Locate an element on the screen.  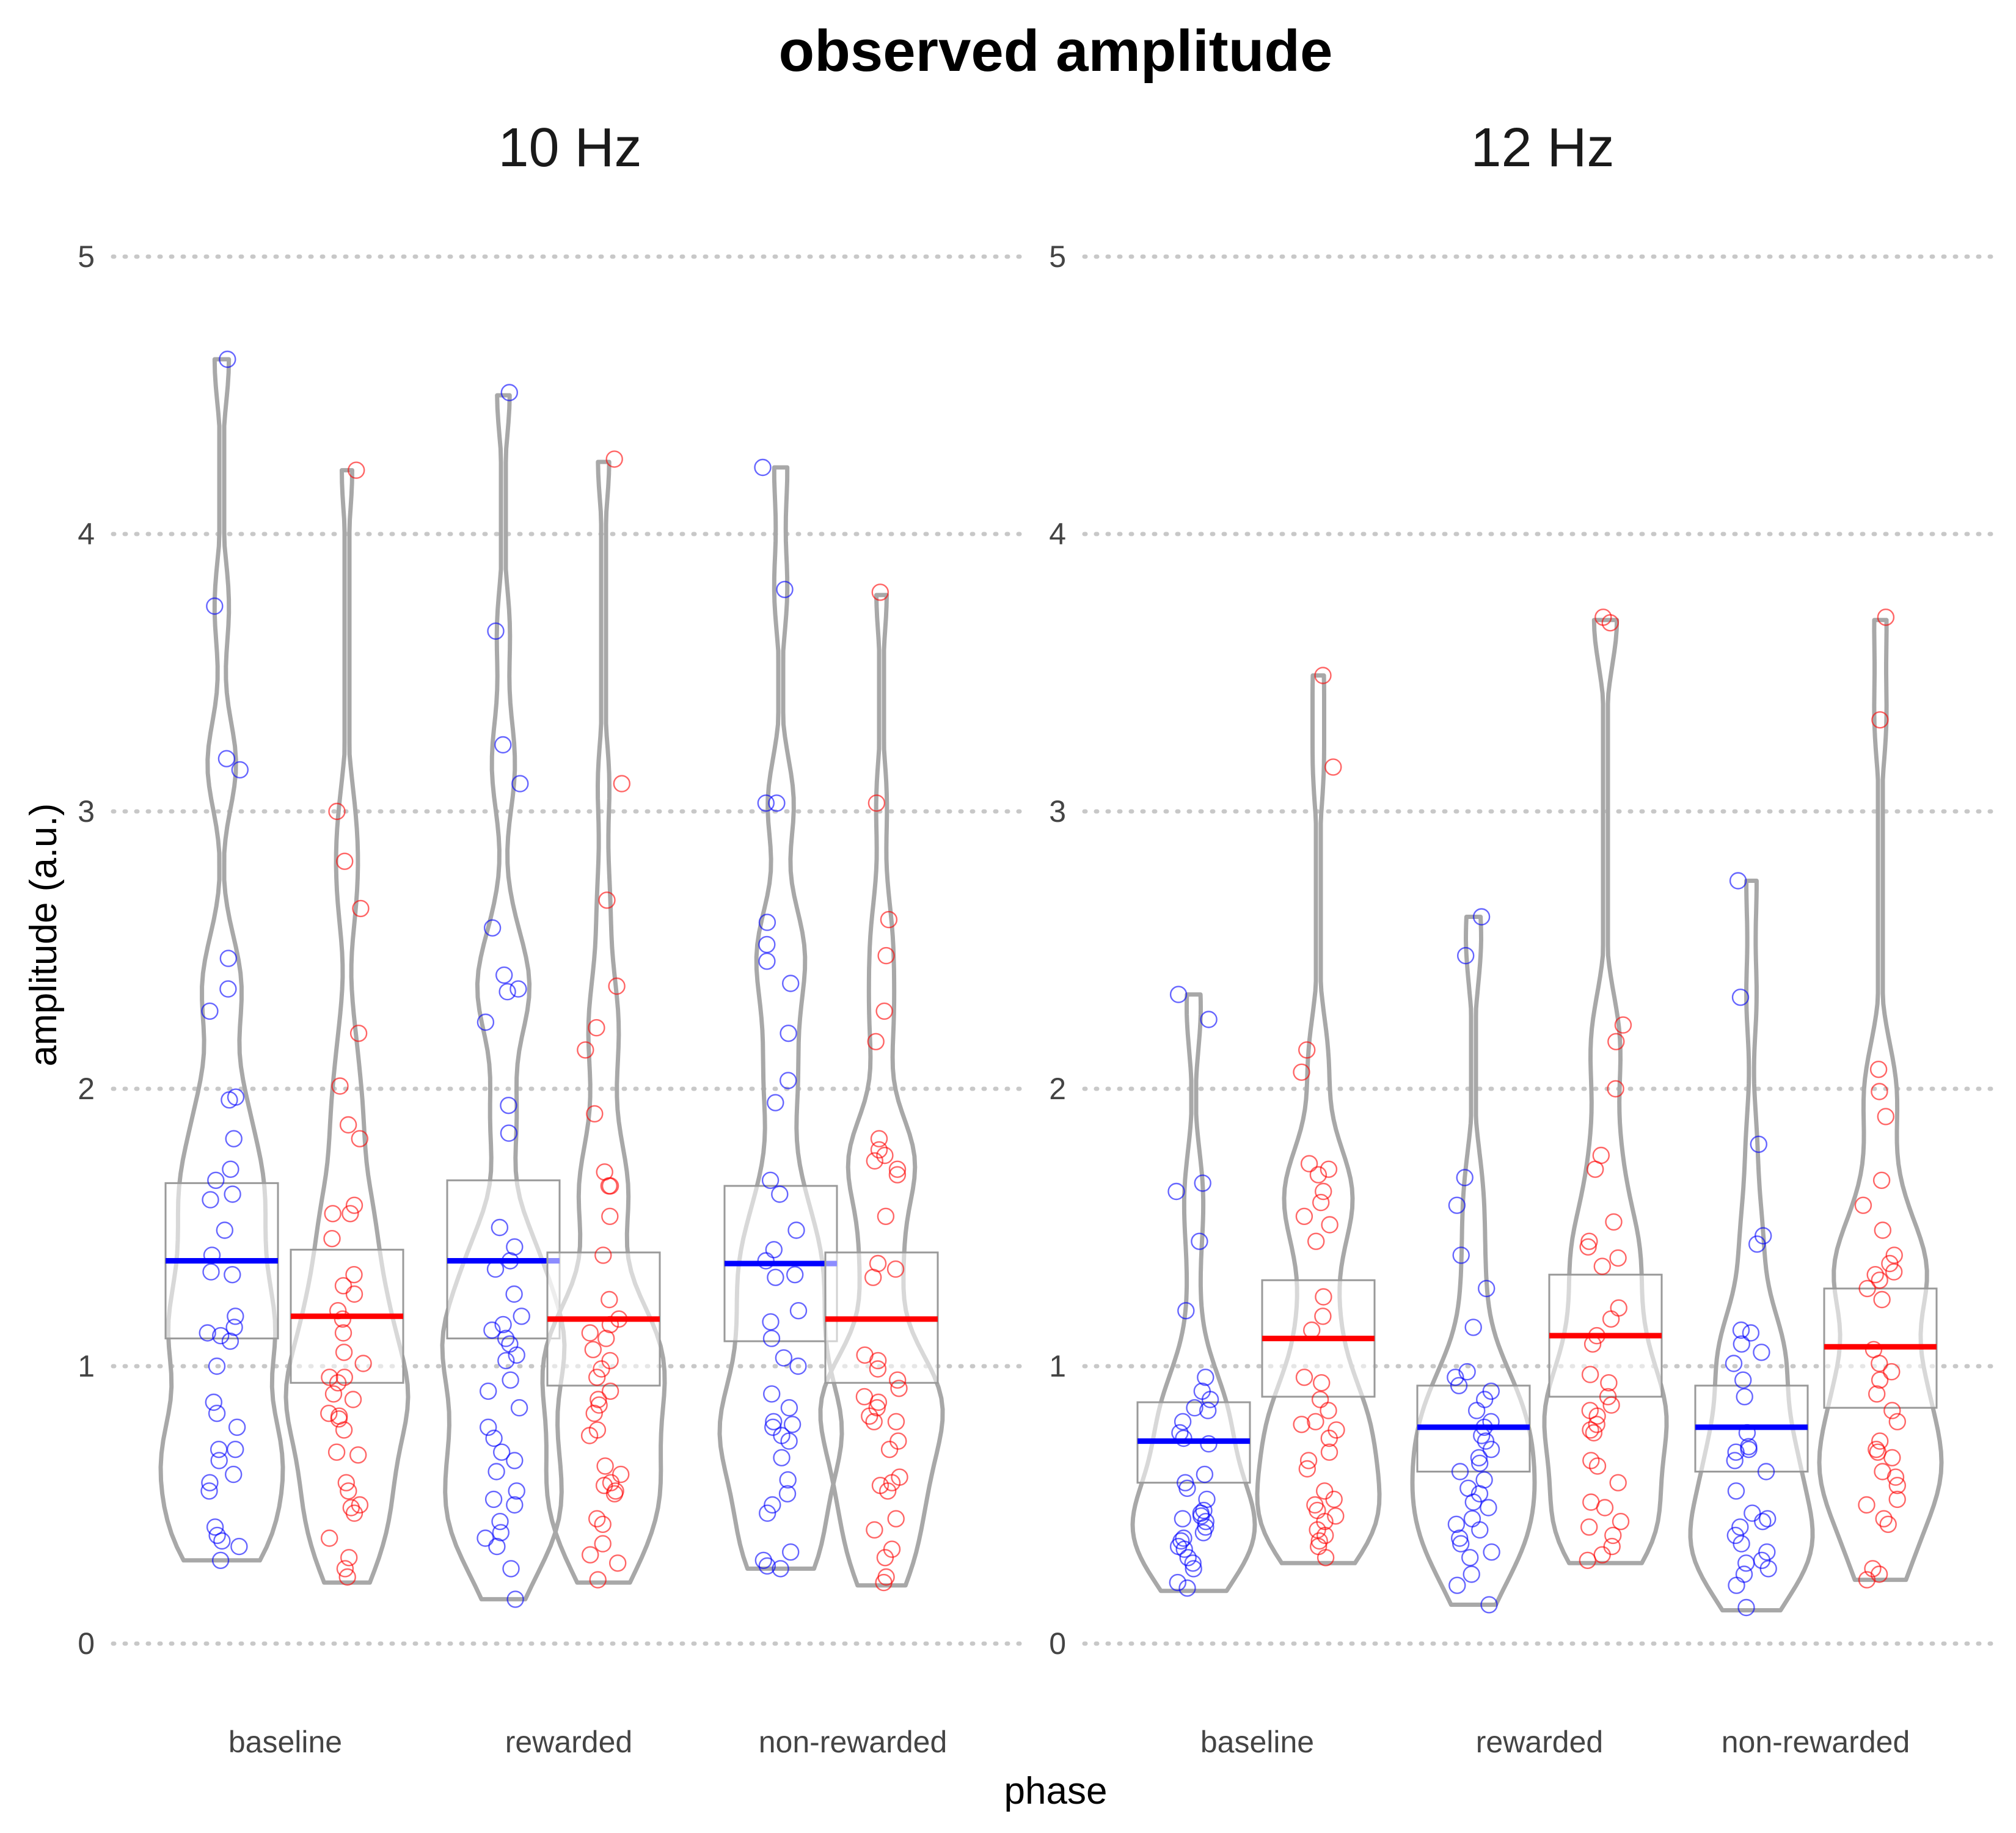
group-non-rewarded-blue is located at coordinates (781, 1018).